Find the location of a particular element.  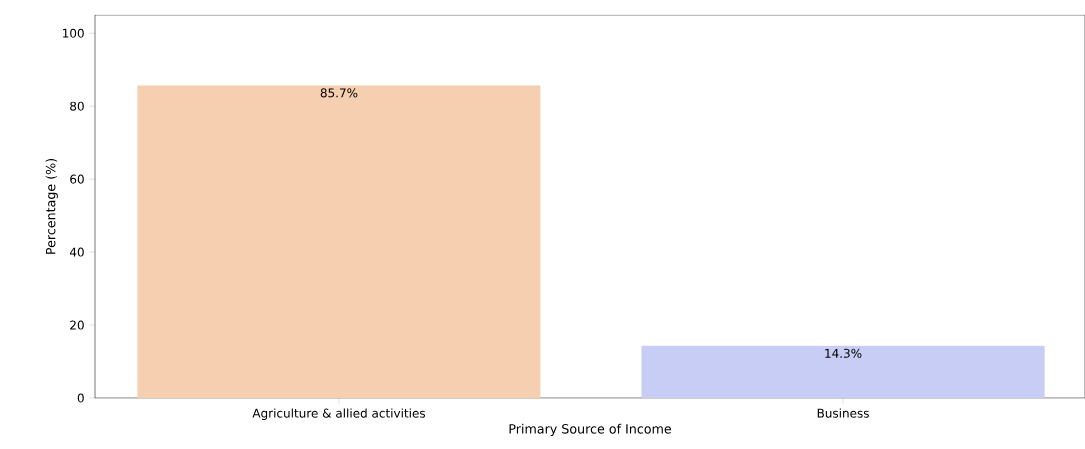

y-tick-label: 20 is located at coordinates (77, 325).